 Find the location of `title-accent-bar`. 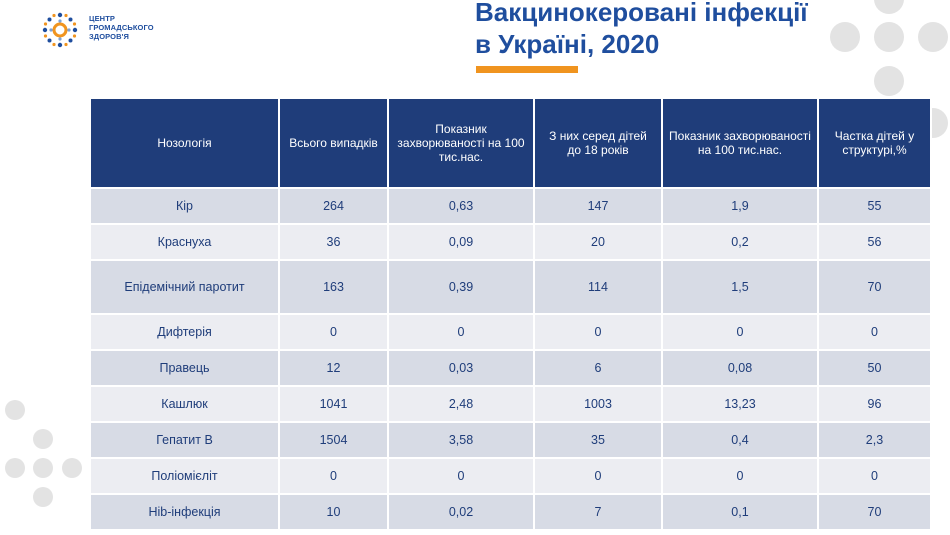

title-accent-bar is located at coordinates (527, 69).